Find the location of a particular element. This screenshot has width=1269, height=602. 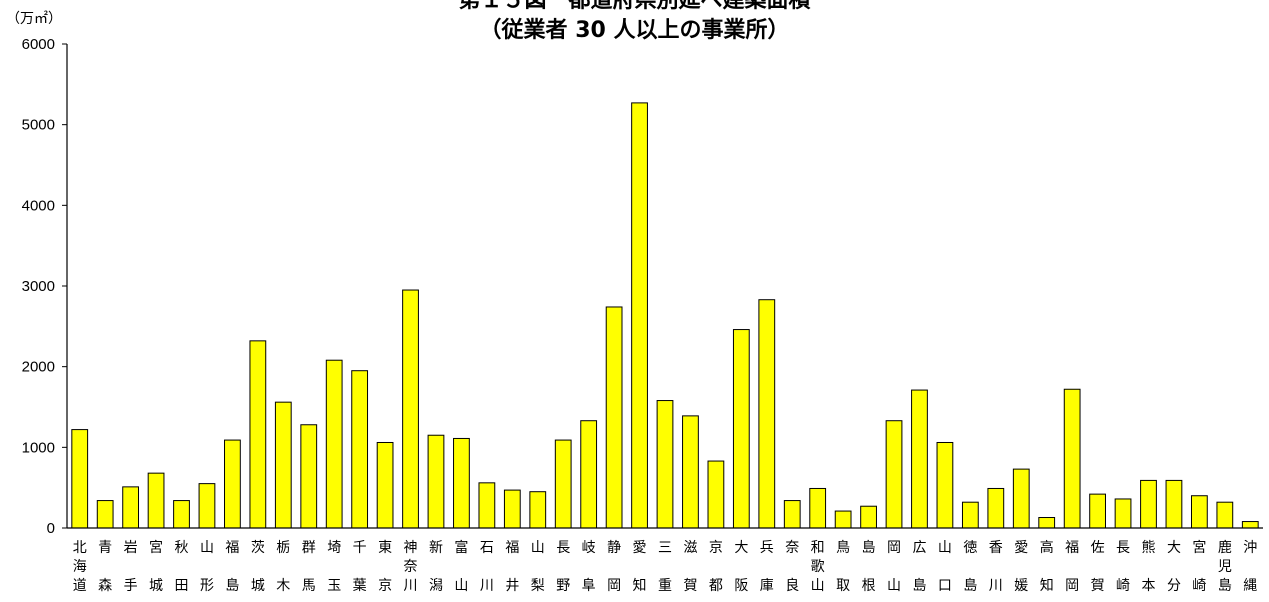

y-tick-label: 4000 is located at coordinates (38, 205).